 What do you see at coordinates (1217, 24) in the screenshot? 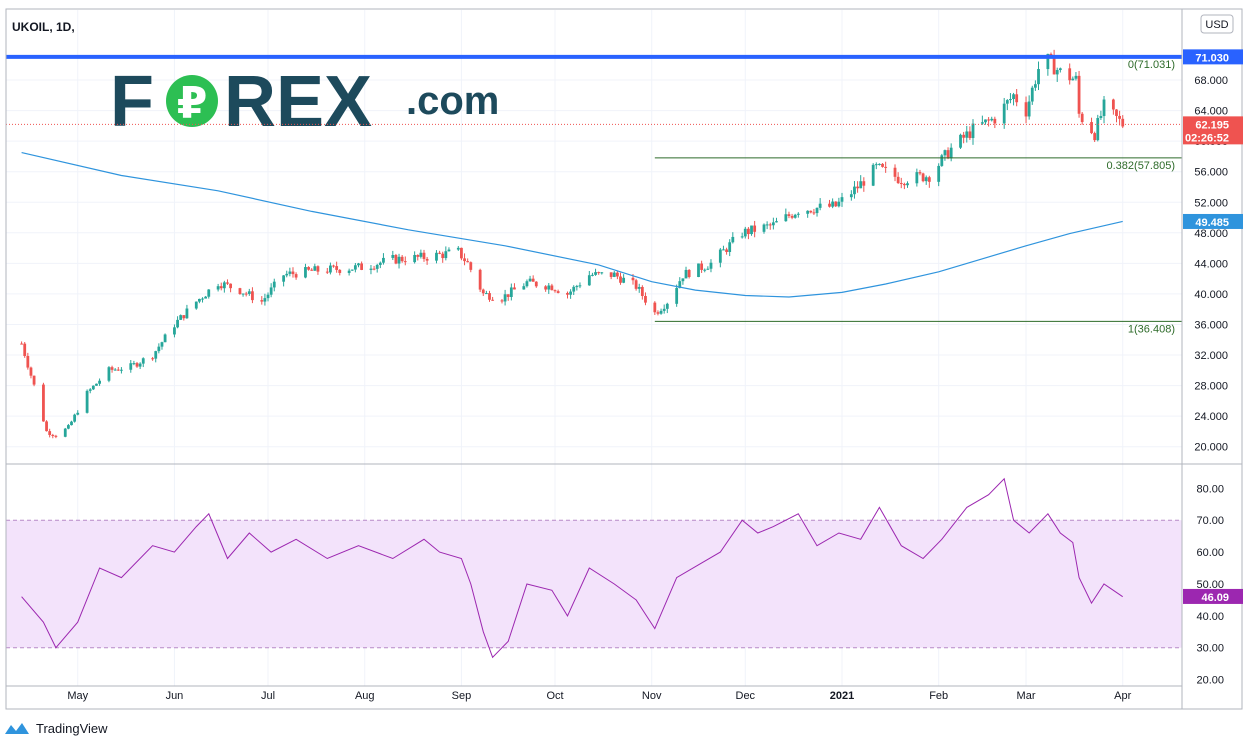
I see `currency-badge: USD` at bounding box center [1217, 24].